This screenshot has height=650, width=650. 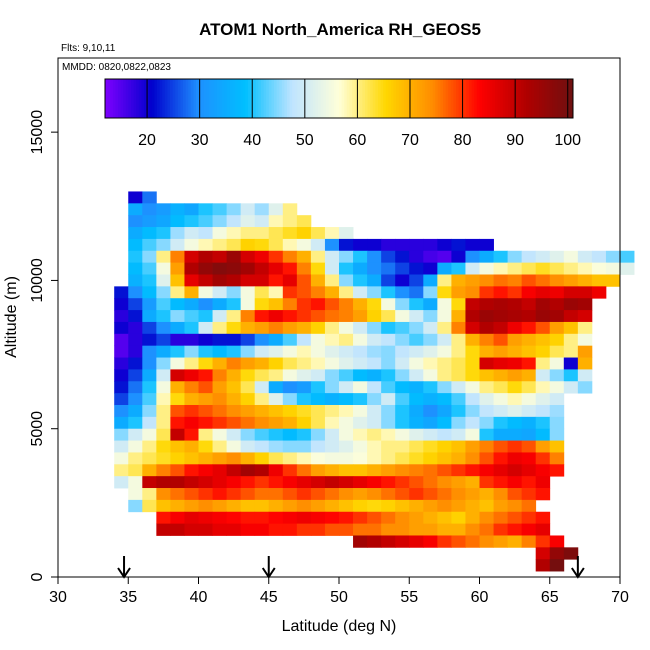 What do you see at coordinates (129, 66) in the screenshot?
I see `dates-annotation-bg` at bounding box center [129, 66].